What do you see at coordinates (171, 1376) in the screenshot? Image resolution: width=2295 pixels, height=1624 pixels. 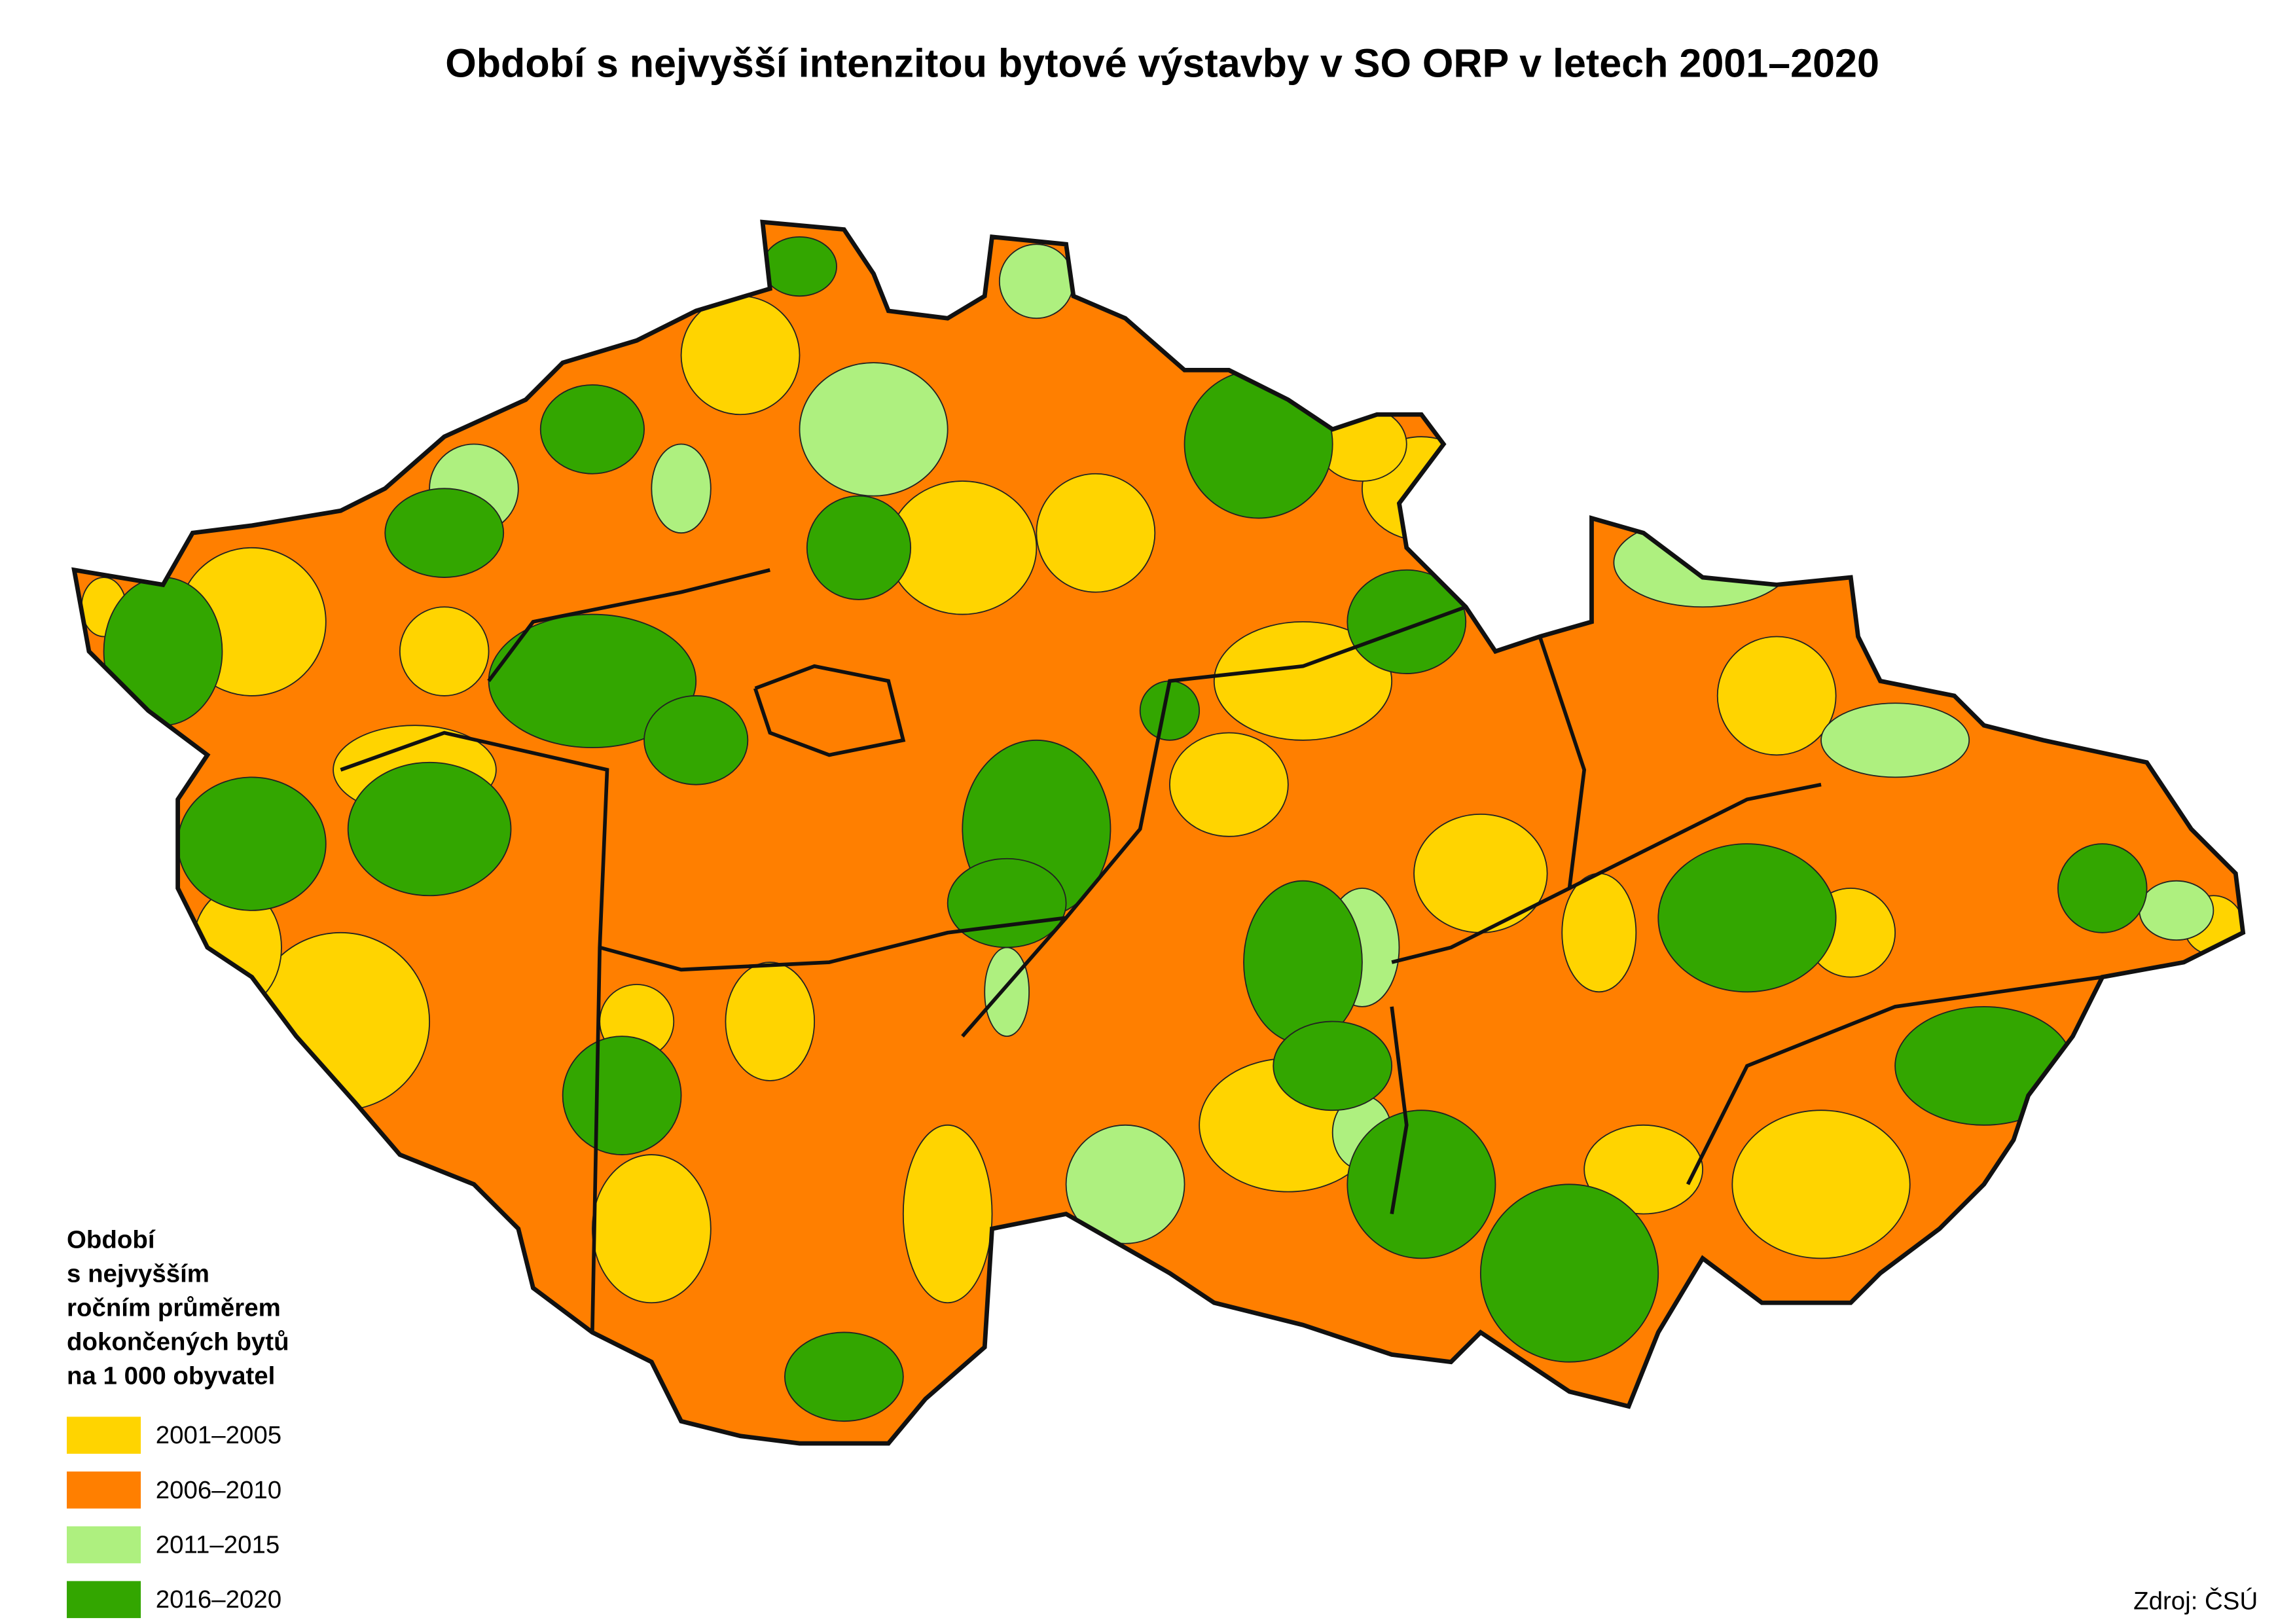 I see `legend-title: na 1 000 obyvatel` at bounding box center [171, 1376].